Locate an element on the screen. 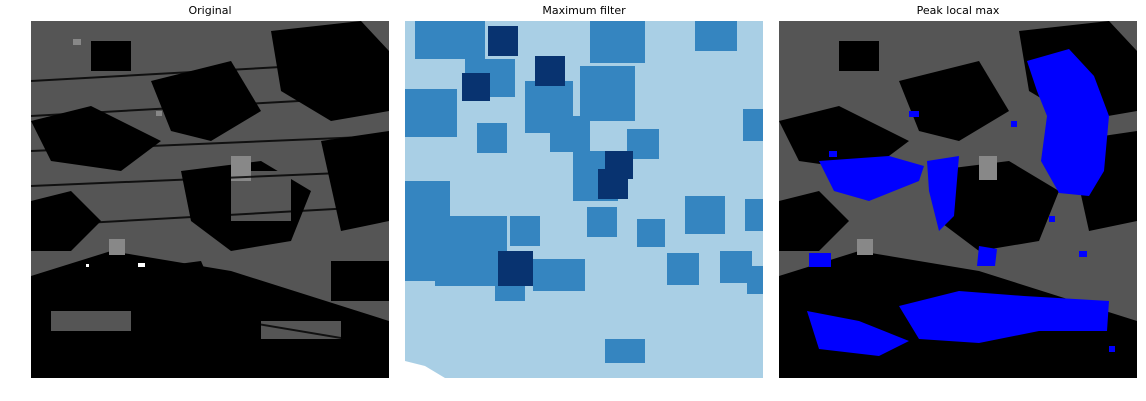  panel-title-maximum-filter: Maximum filter is located at coordinates (584, 10).